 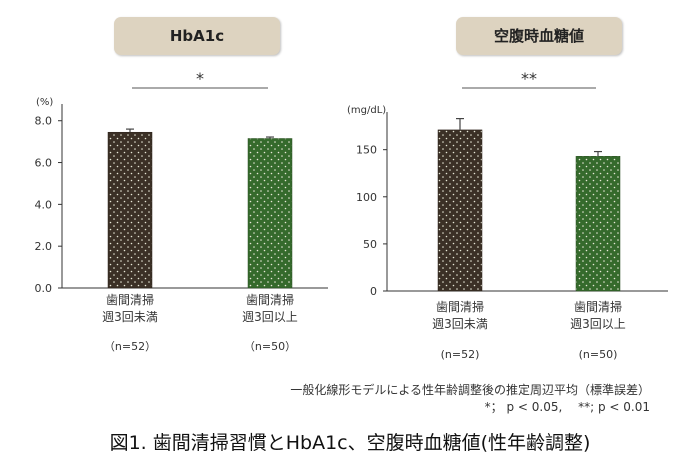 What do you see at coordinates (373, 291) in the screenshot?
I see `glucose-tick-label: 0` at bounding box center [373, 291].